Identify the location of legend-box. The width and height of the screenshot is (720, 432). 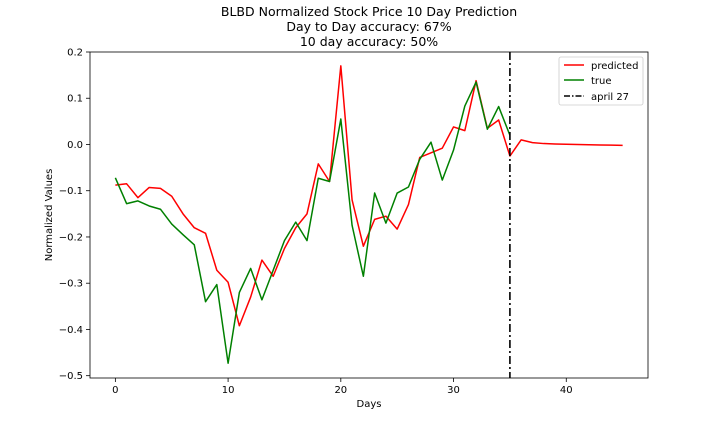
(601, 81).